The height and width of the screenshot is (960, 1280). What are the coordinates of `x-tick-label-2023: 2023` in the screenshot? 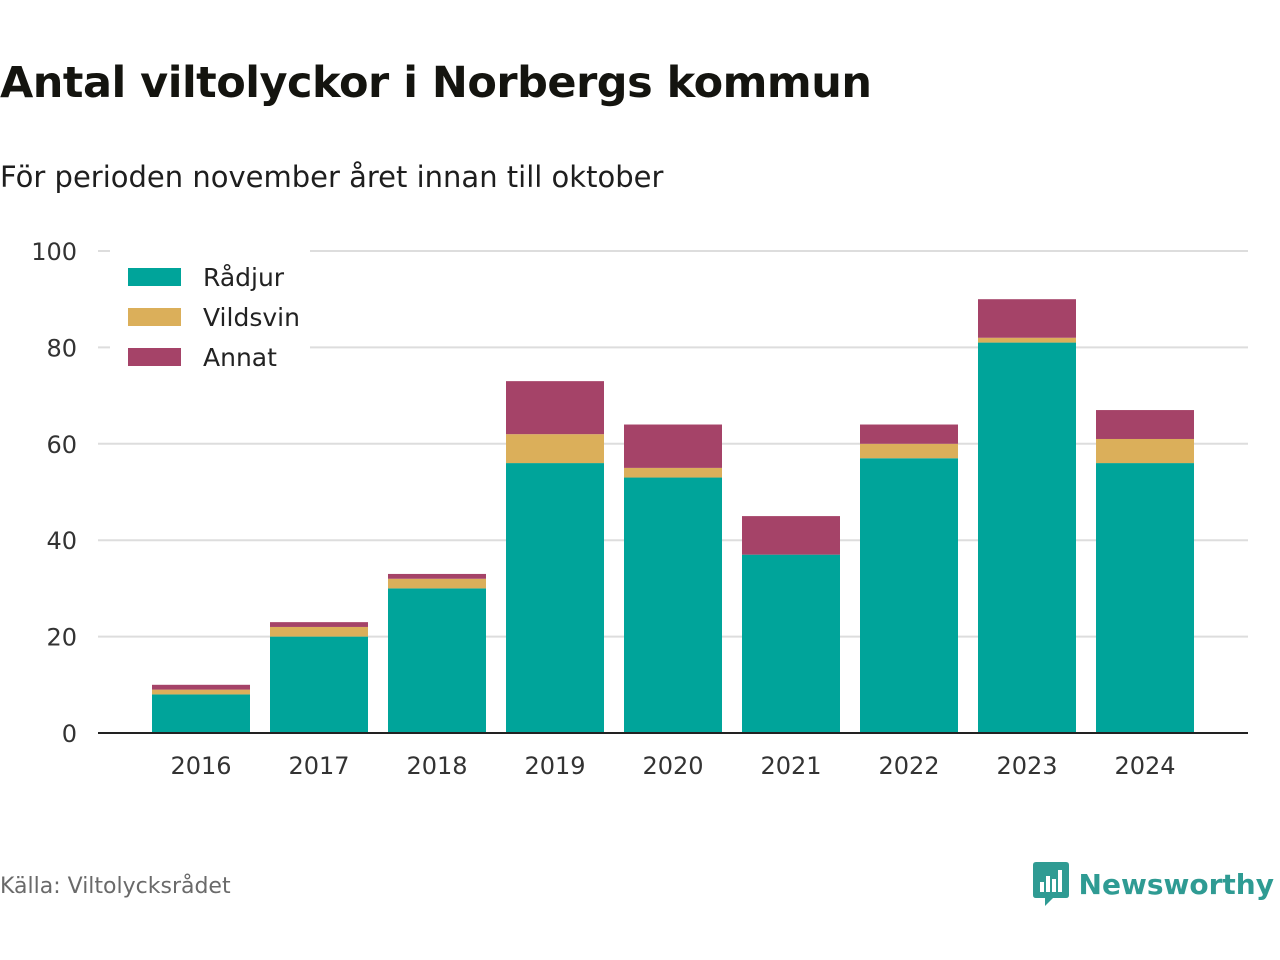 It's located at (1026, 766).